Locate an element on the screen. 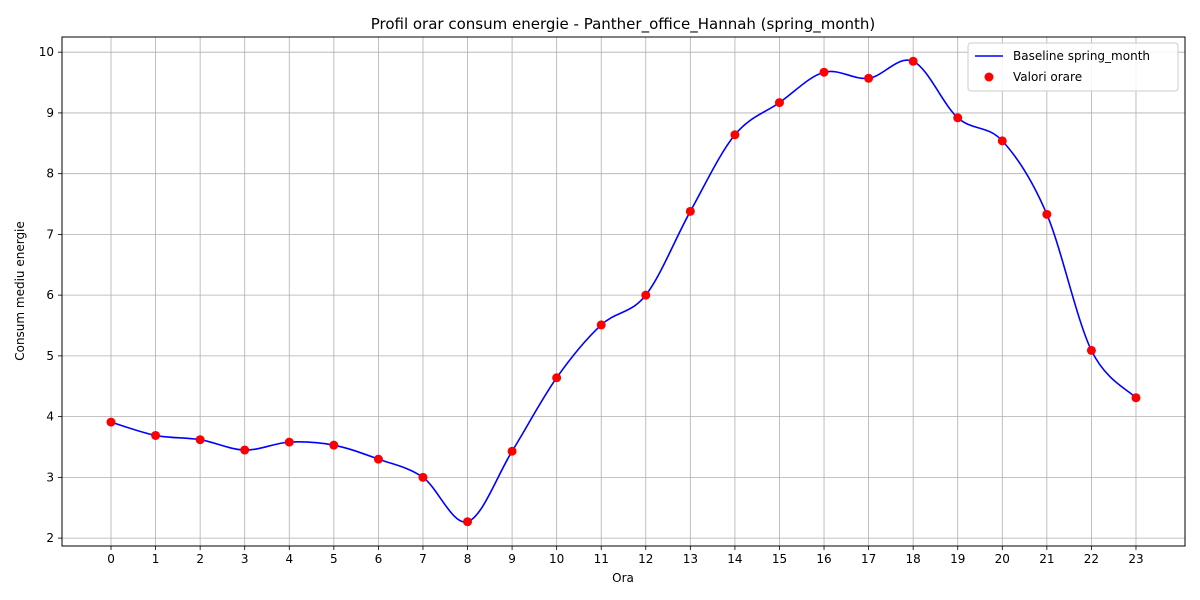  x-tick-label: 2 is located at coordinates (200, 559).